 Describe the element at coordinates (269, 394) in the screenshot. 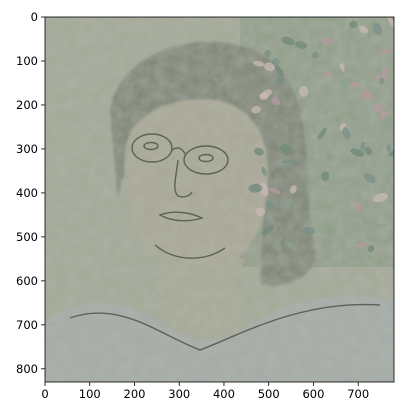

I see `x-tick-label: 500` at that location.